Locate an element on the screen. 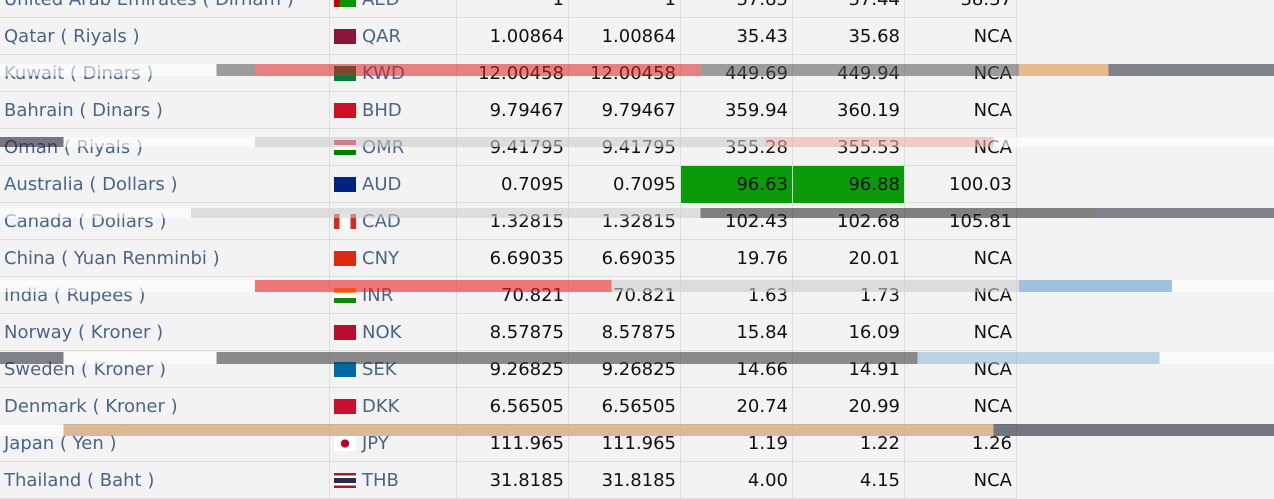  cell-text: Sweden ( Kroner ) is located at coordinates (85, 369).